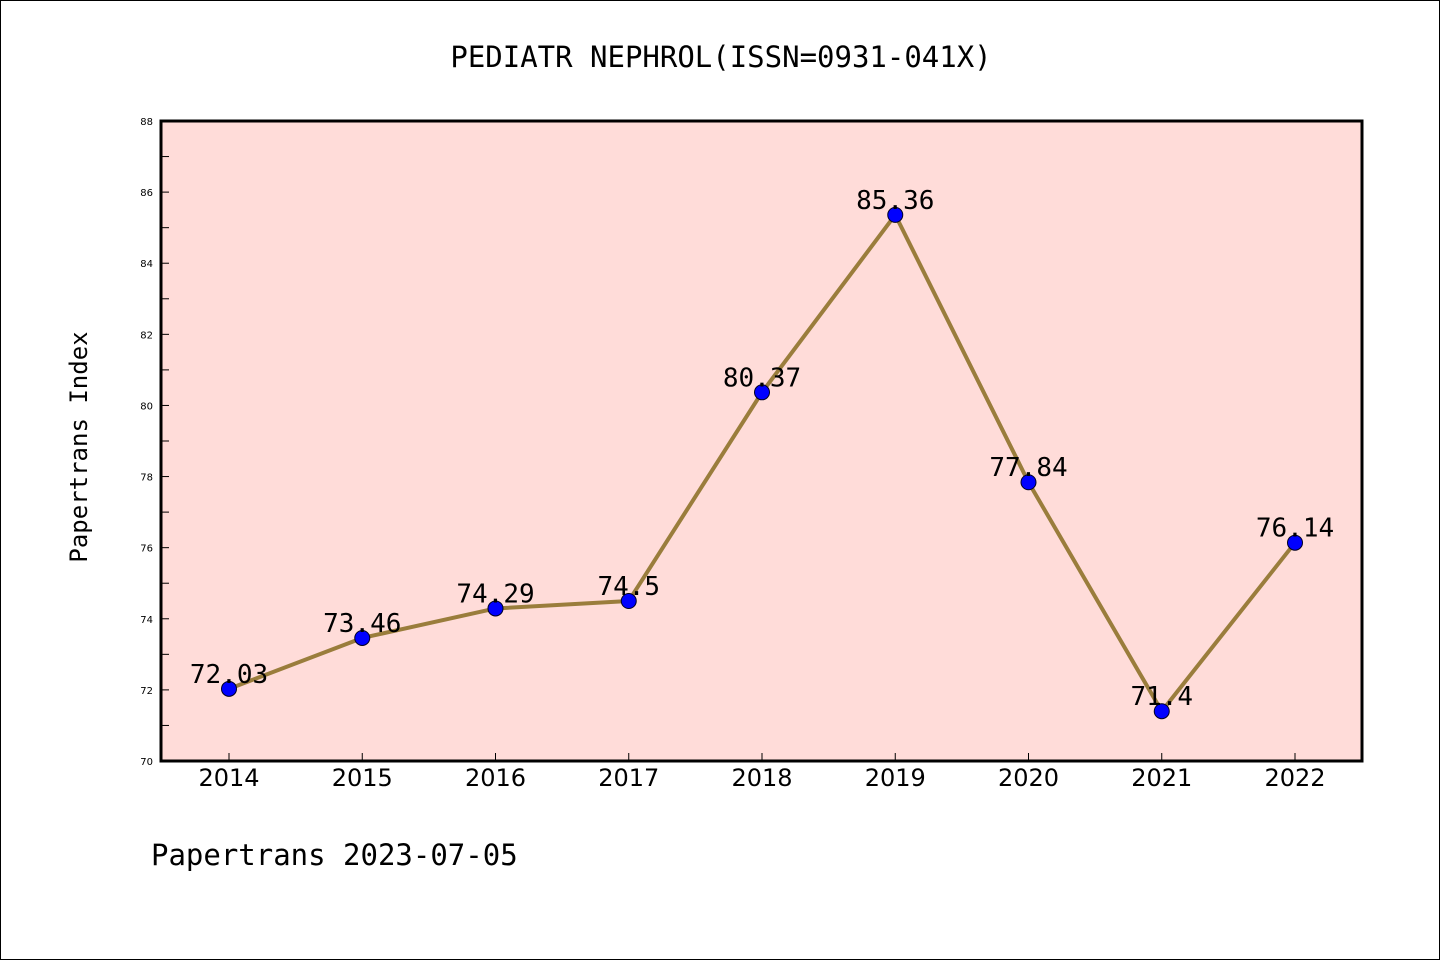 This screenshot has width=1440, height=961. Describe the element at coordinates (895, 201) in the screenshot. I see `data-label: 85.36` at that location.